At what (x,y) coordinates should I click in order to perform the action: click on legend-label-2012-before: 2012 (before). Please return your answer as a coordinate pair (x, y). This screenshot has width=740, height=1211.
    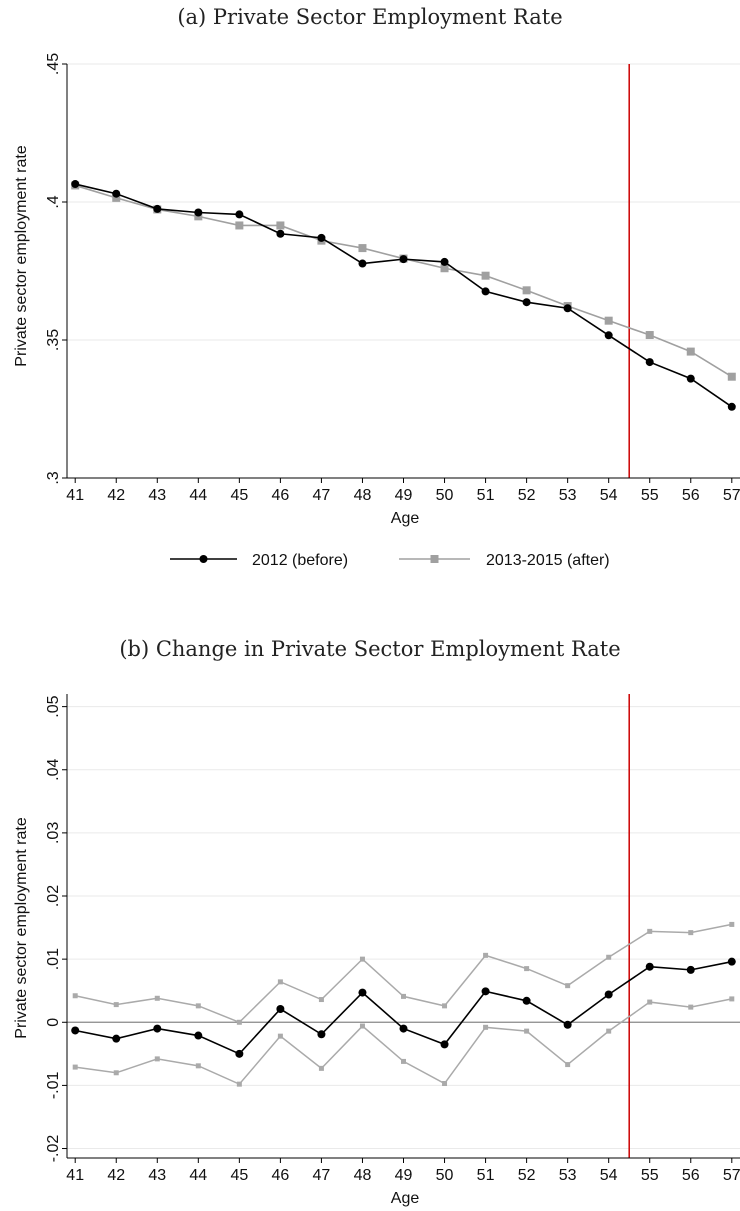
    Looking at the image, I should click on (300, 560).